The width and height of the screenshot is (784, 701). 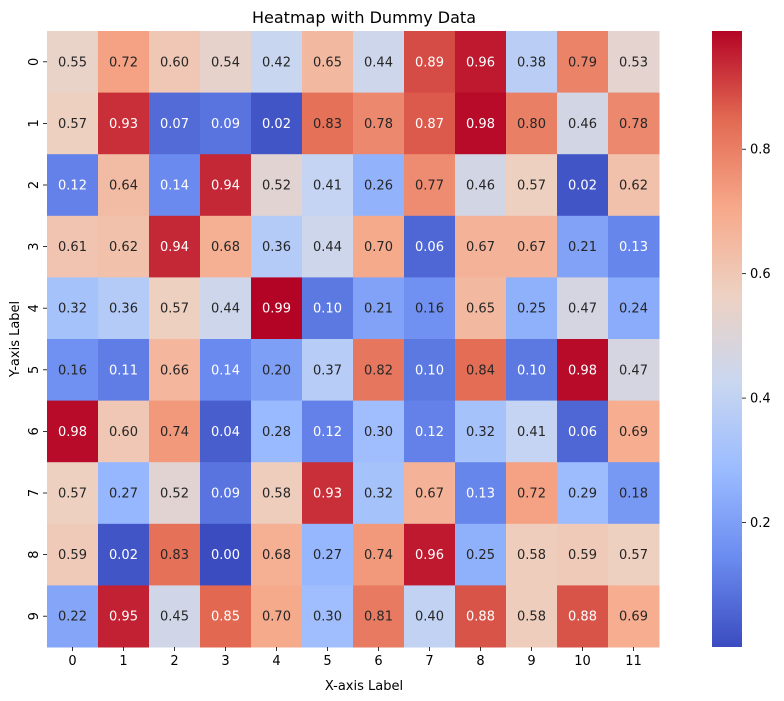 I want to click on cell-value-label: 0.83, so click(x=174, y=555).